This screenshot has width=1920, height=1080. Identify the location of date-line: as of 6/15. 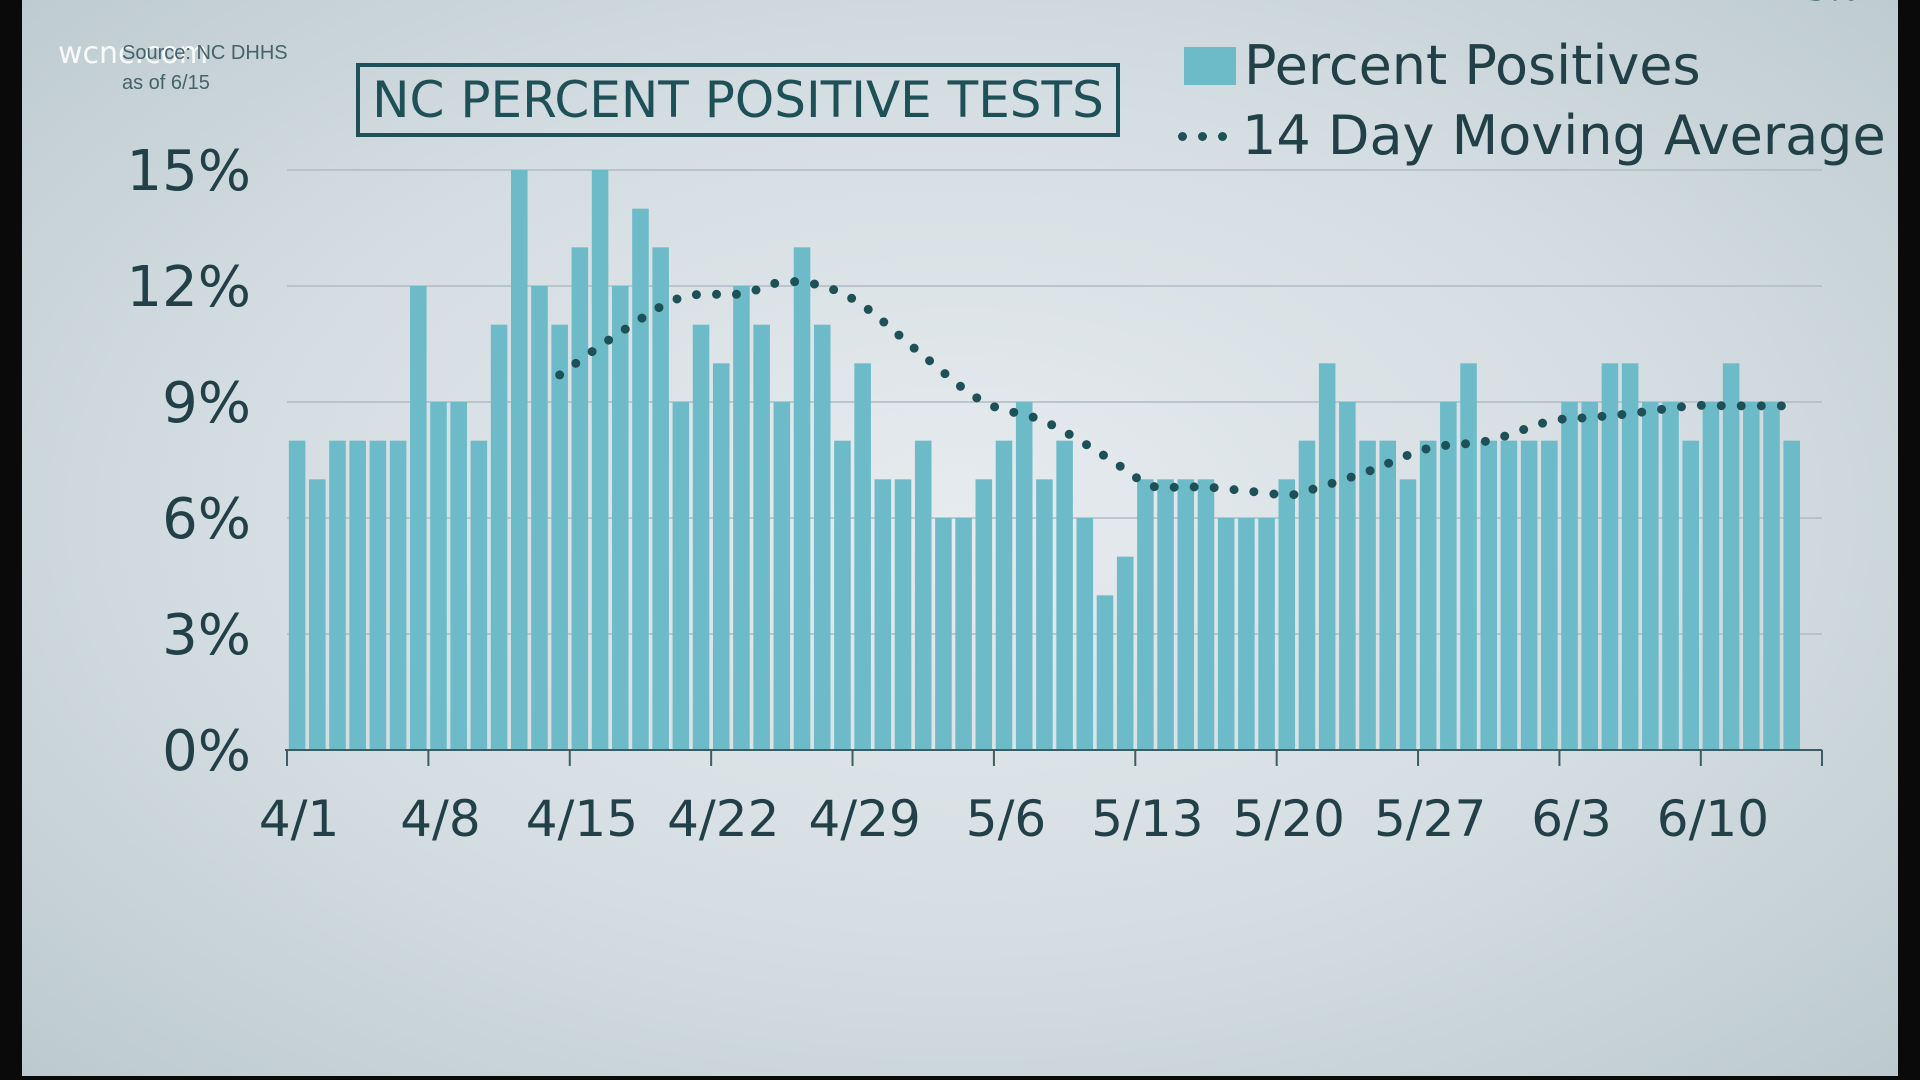
(166, 83).